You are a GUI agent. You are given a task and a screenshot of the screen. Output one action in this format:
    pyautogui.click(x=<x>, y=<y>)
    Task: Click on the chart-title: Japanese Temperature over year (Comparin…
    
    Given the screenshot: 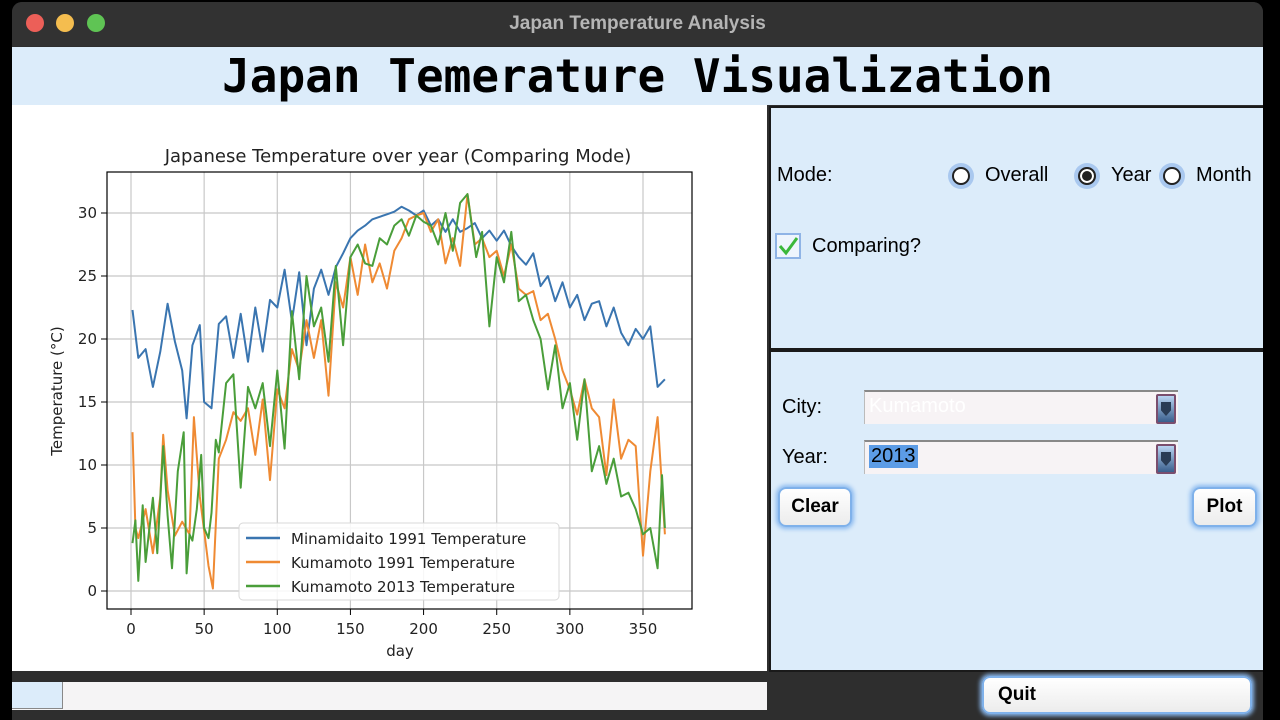 What is the action you would take?
    pyautogui.click(x=398, y=156)
    